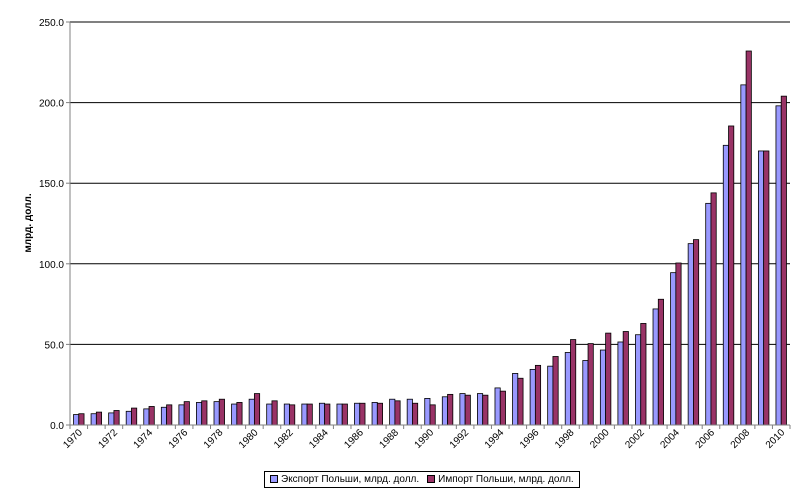 The height and width of the screenshot is (498, 800). What do you see at coordinates (169, 415) in the screenshot?
I see `import-bar-1975` at bounding box center [169, 415].